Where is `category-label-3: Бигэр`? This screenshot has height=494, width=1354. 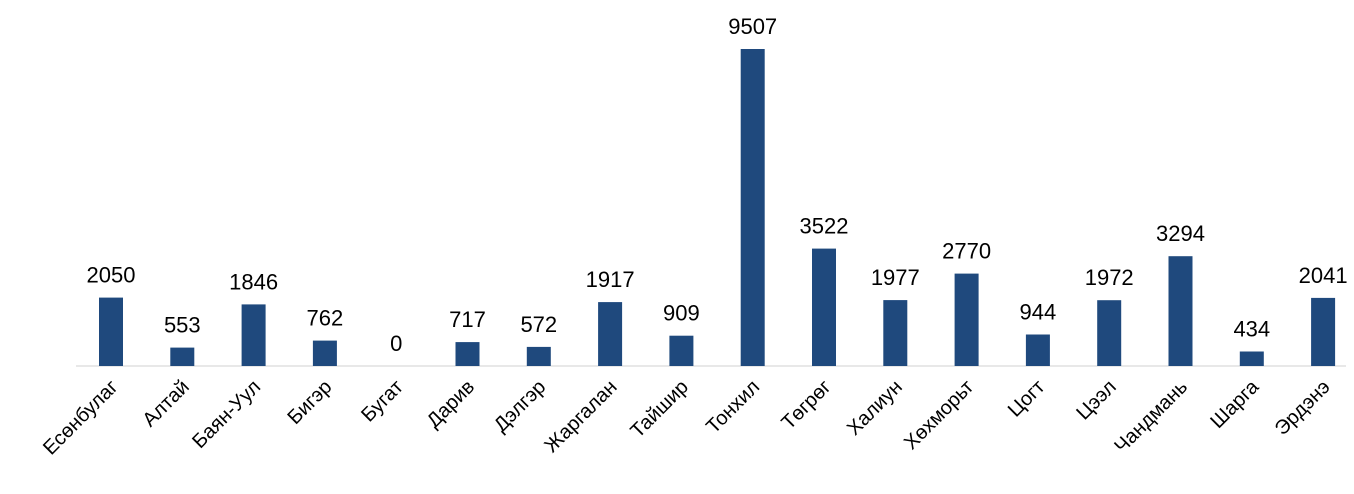 category-label-3: Бигэр is located at coordinates (309, 402).